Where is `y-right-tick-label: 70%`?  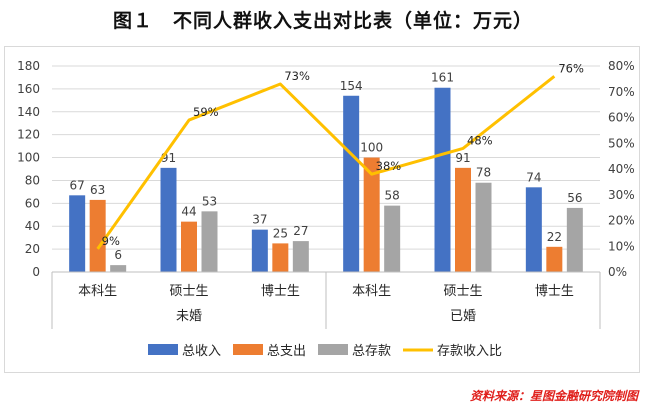 y-right-tick-label: 70% is located at coordinates (621, 92).